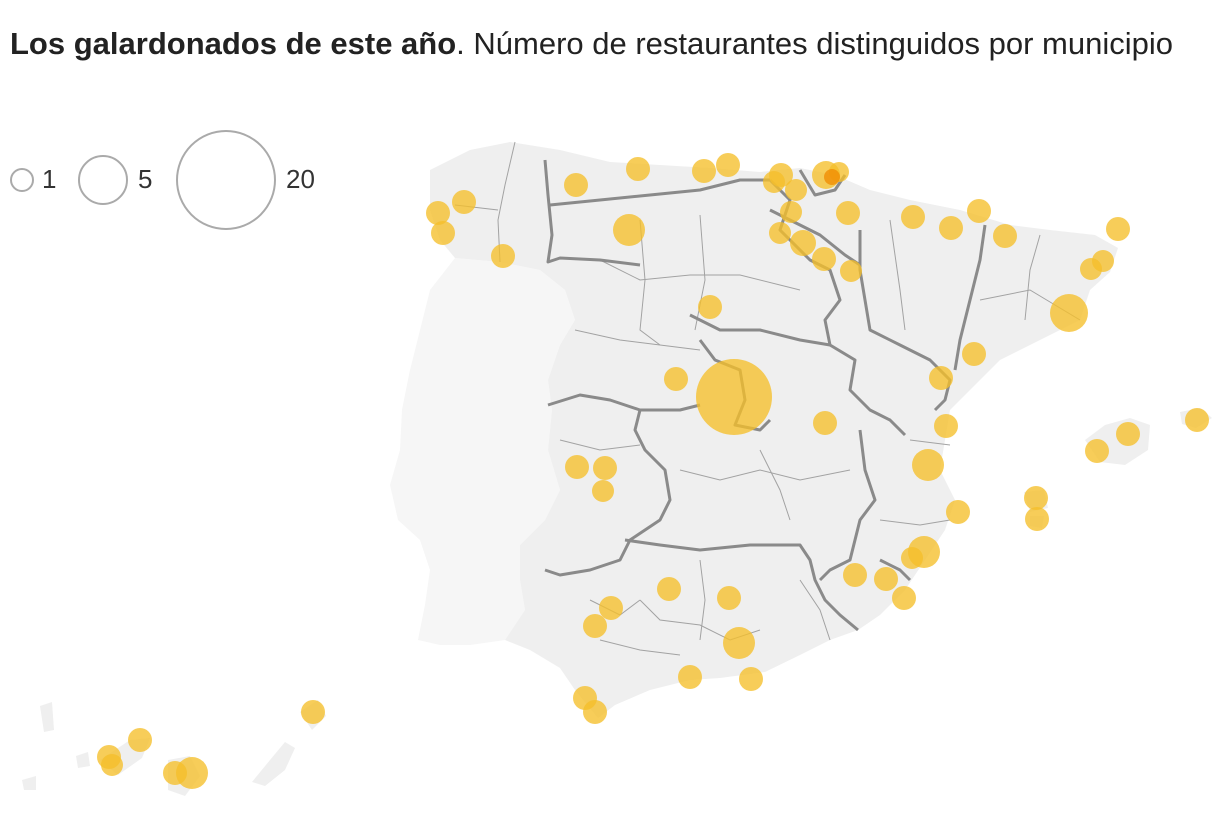  Describe the element at coordinates (49, 179) in the screenshot. I see `legend-label-1: 1` at that location.